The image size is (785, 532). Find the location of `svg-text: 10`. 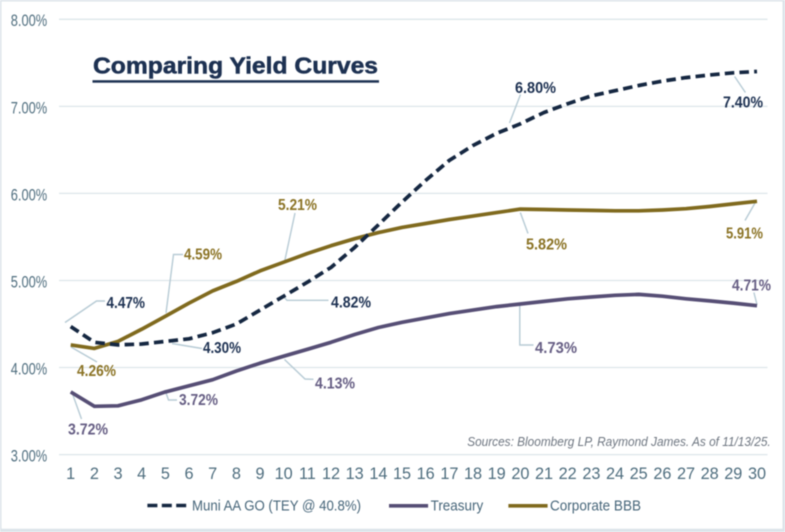

svg-text: 10 is located at coordinates (284, 474).